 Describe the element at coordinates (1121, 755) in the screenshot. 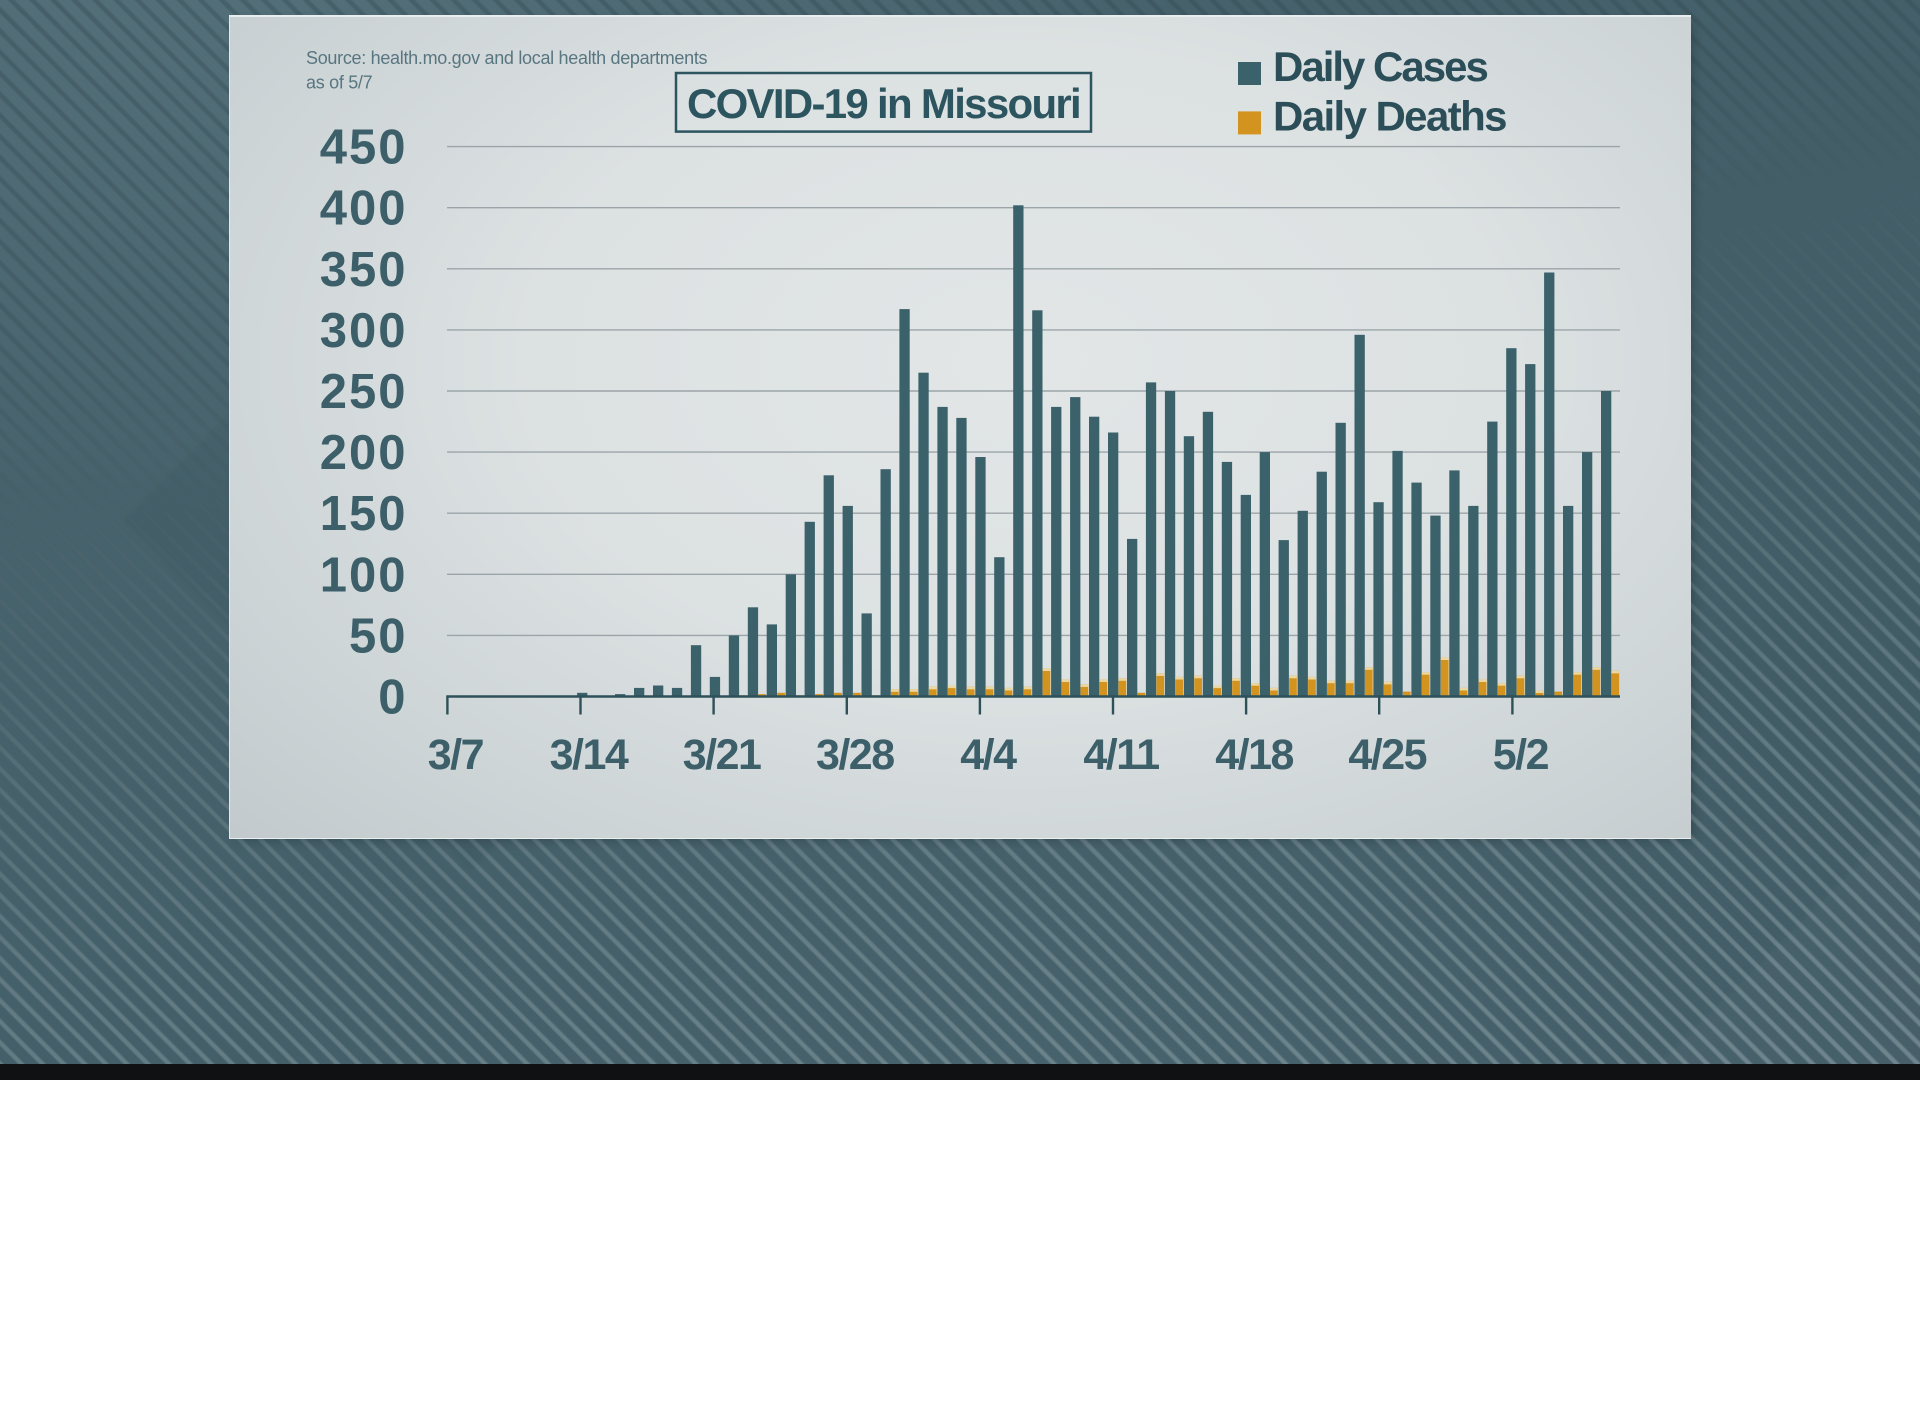

I see `svg-text: 4/11` at that location.